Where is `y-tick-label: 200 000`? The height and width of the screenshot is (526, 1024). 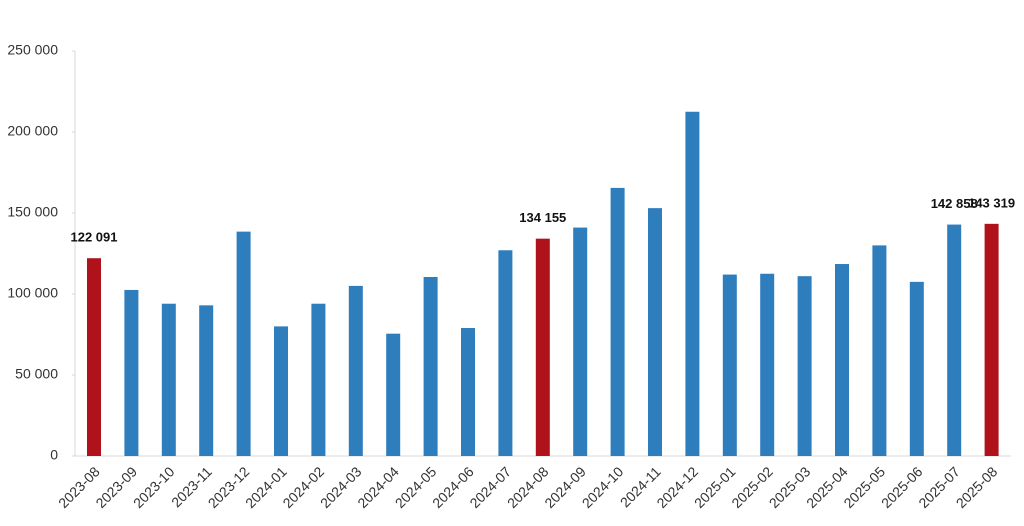
y-tick-label: 200 000 is located at coordinates (32, 131).